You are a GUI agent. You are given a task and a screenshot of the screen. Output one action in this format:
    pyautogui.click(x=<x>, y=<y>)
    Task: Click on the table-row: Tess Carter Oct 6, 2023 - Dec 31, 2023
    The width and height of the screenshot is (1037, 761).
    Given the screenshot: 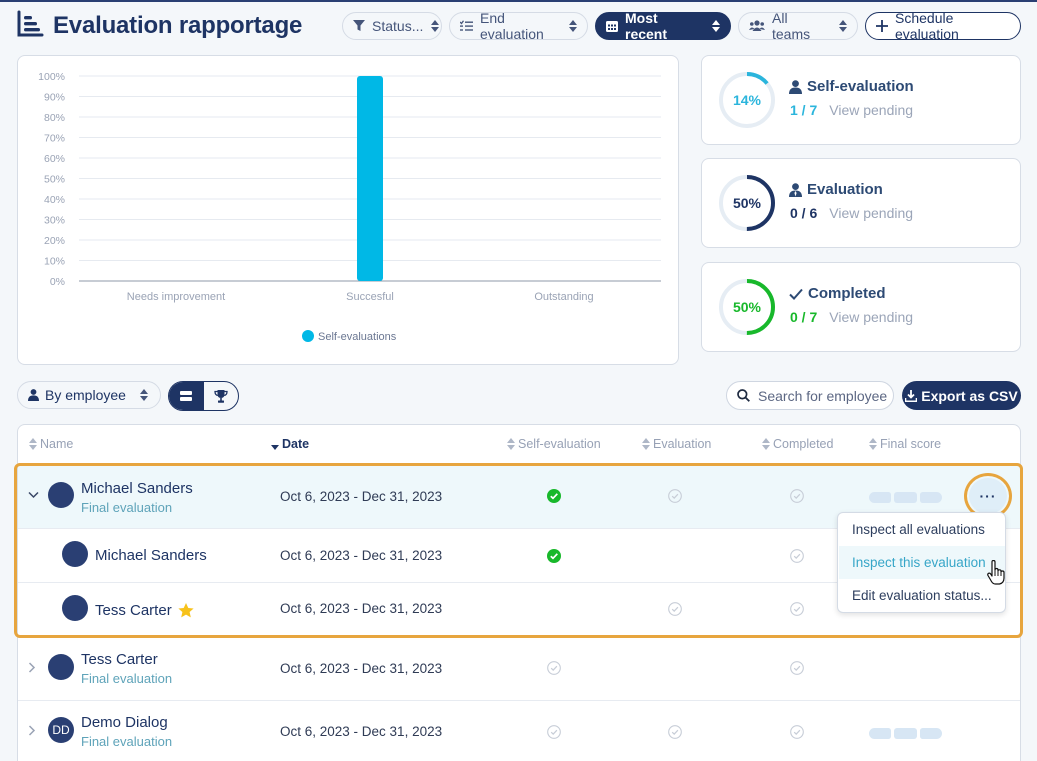 What is the action you would take?
    pyautogui.click(x=519, y=609)
    